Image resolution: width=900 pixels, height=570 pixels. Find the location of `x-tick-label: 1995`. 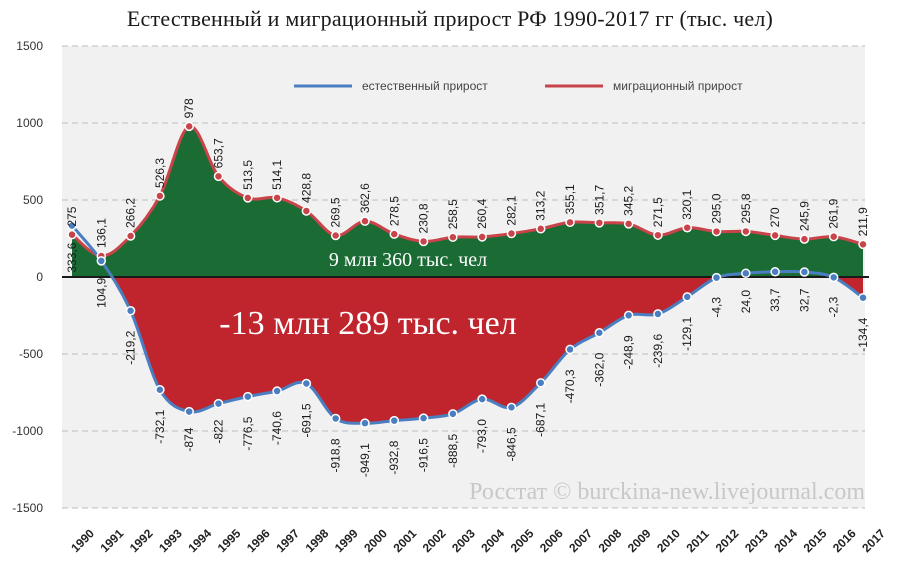

x-tick-label: 1995 is located at coordinates (229, 540).